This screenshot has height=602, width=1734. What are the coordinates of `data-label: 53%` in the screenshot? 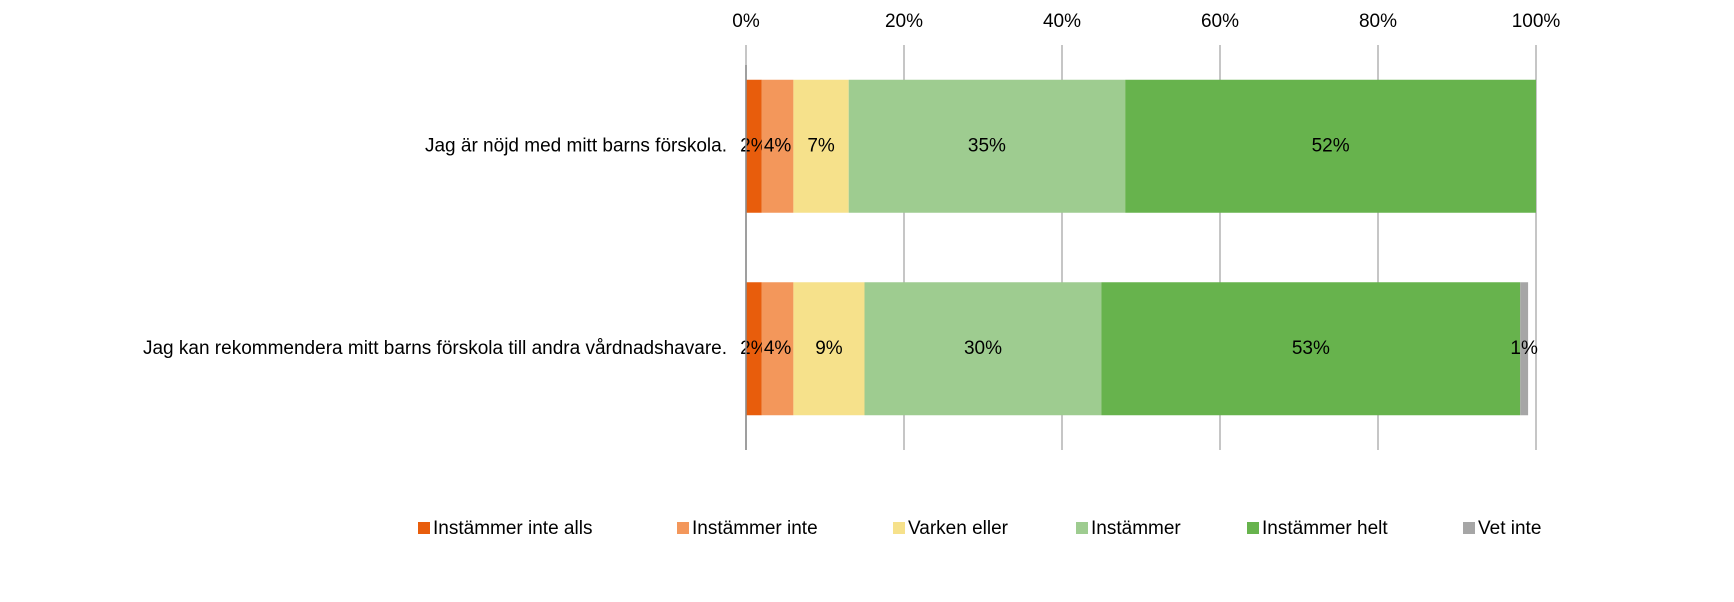 It's located at (1311, 348).